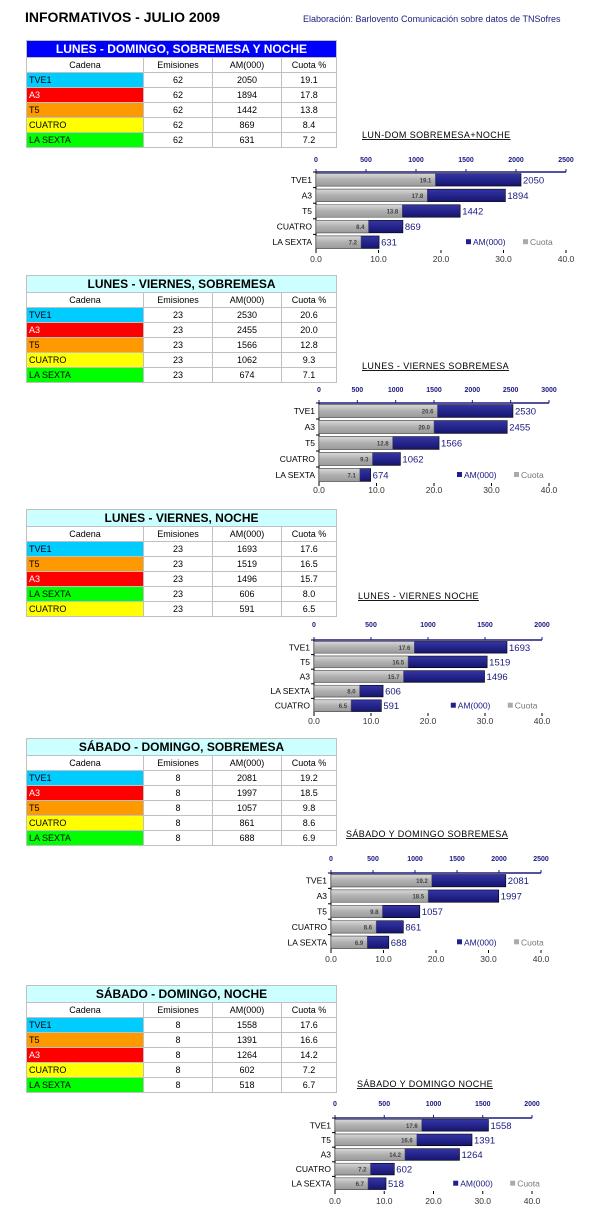  I want to click on emisiones-cell: 8, so click(178, 838).